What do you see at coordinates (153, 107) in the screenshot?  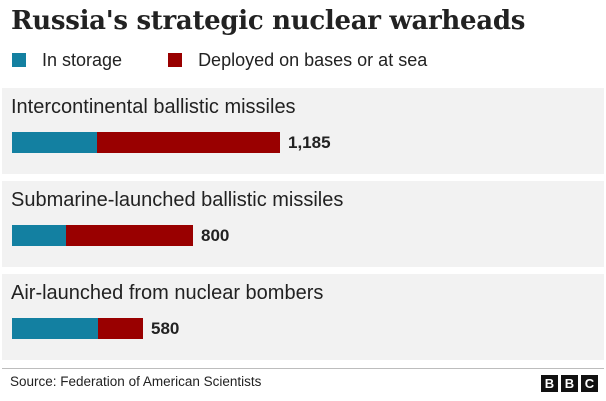 I see `category-label-icbm: Intercontinental ballistic missiles` at bounding box center [153, 107].